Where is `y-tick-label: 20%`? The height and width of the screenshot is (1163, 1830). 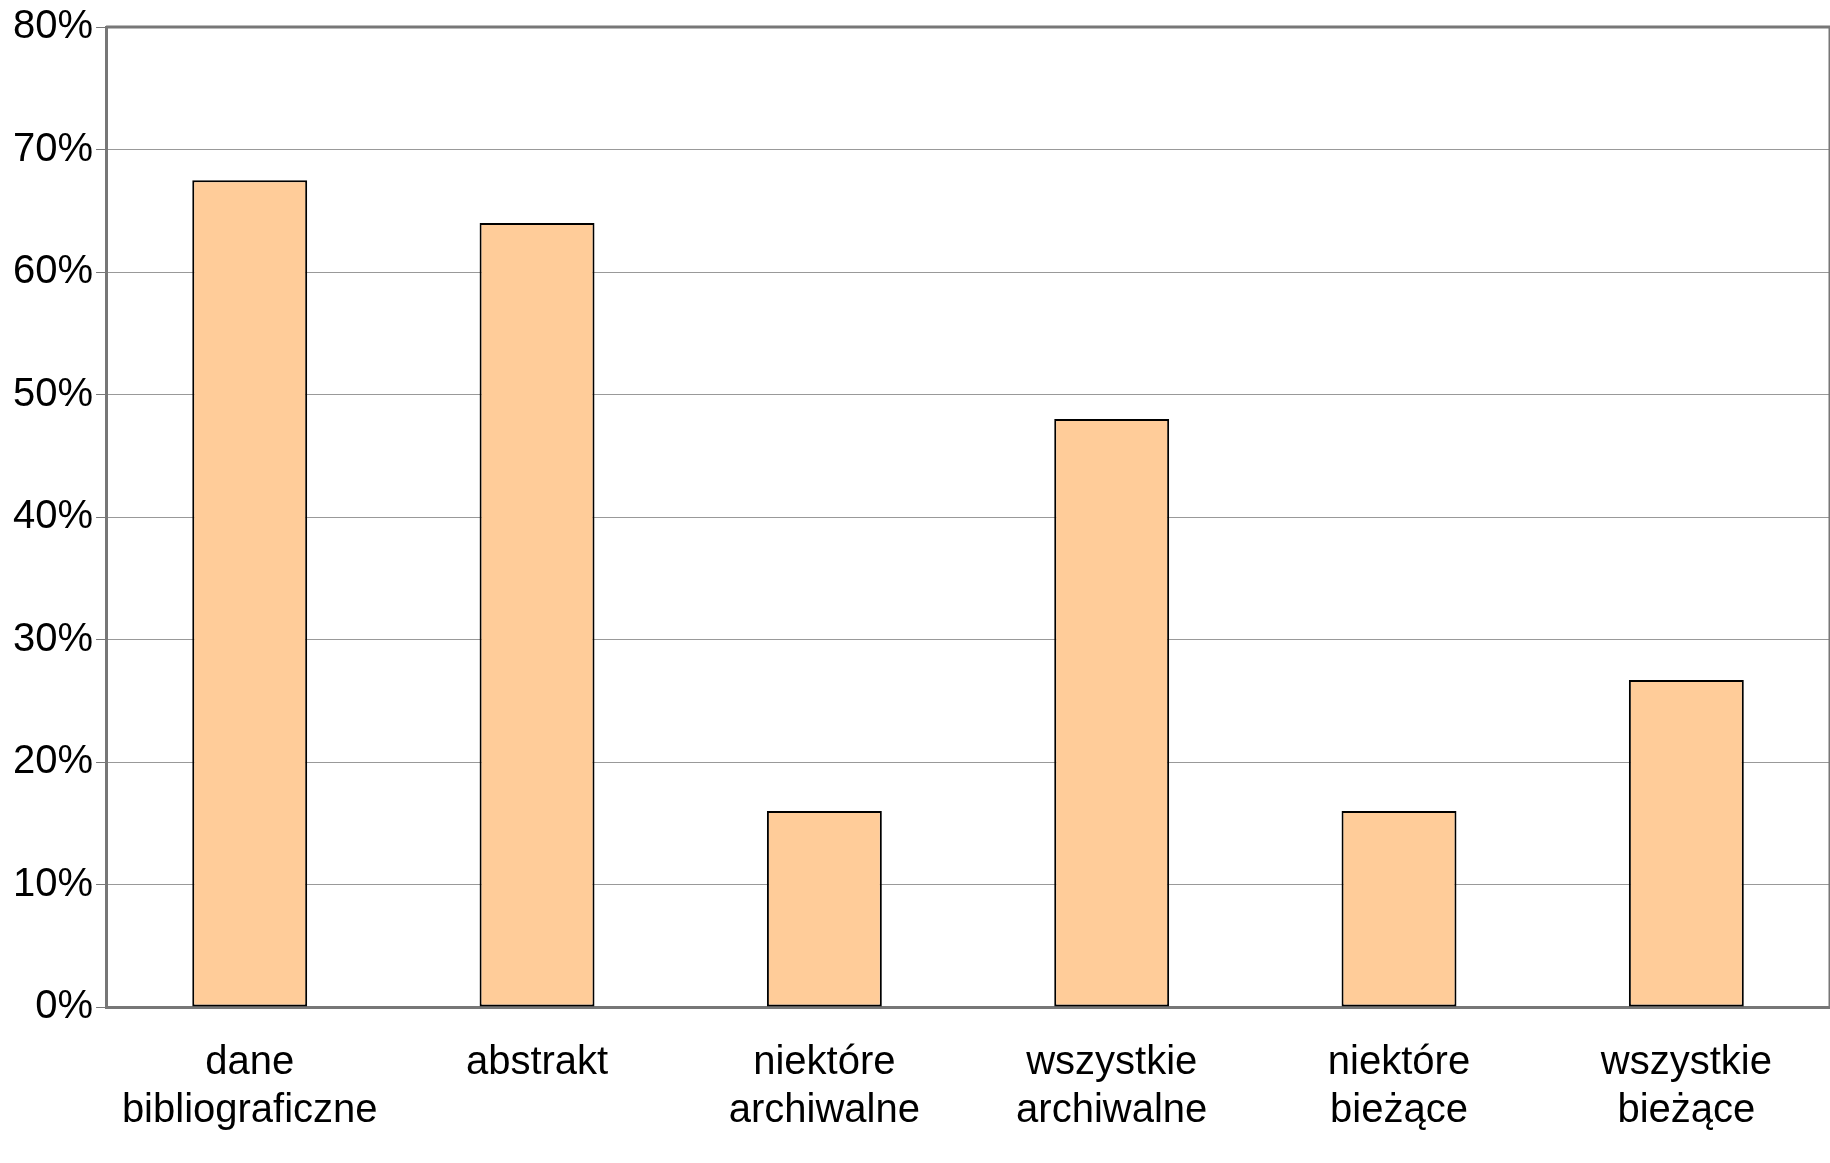 y-tick-label: 20% is located at coordinates (53, 759).